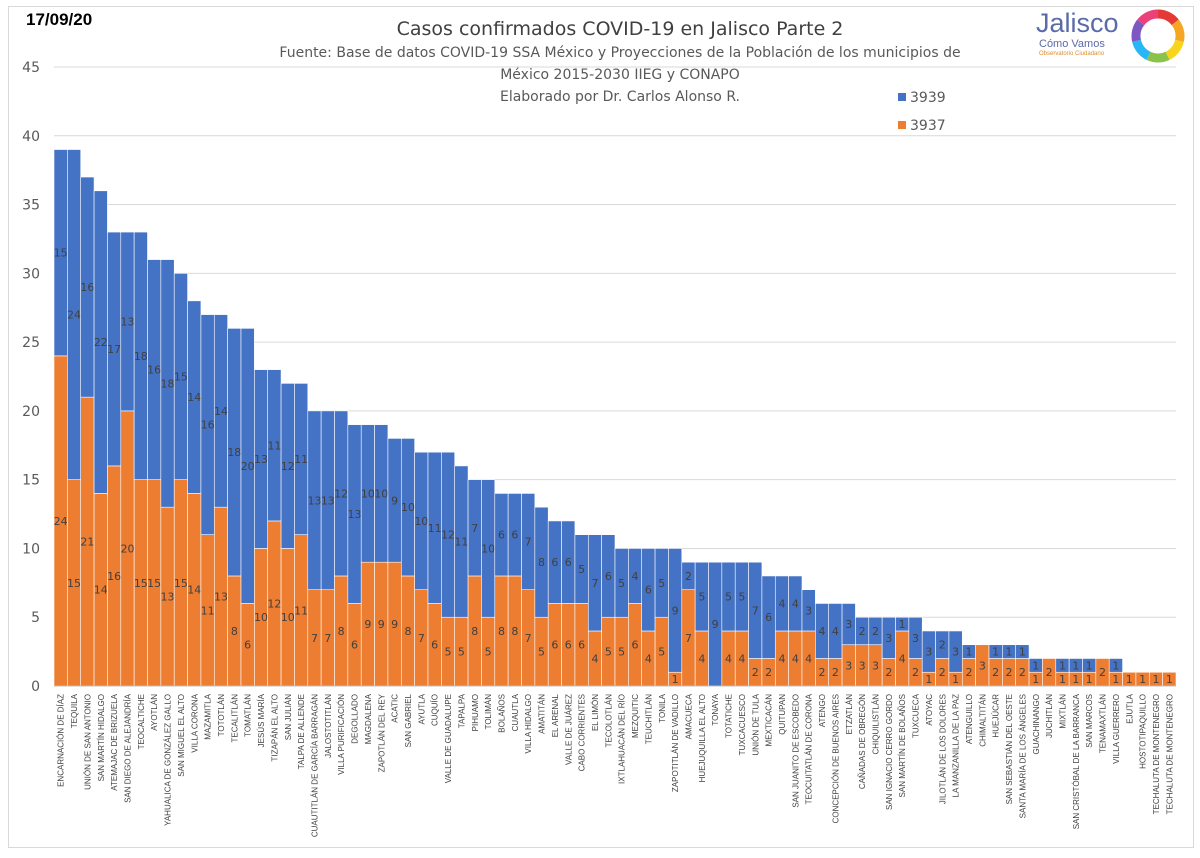 The image size is (1200, 858). What do you see at coordinates (234, 718) in the screenshot?
I see `category-label: TECALITLÁN` at bounding box center [234, 718].